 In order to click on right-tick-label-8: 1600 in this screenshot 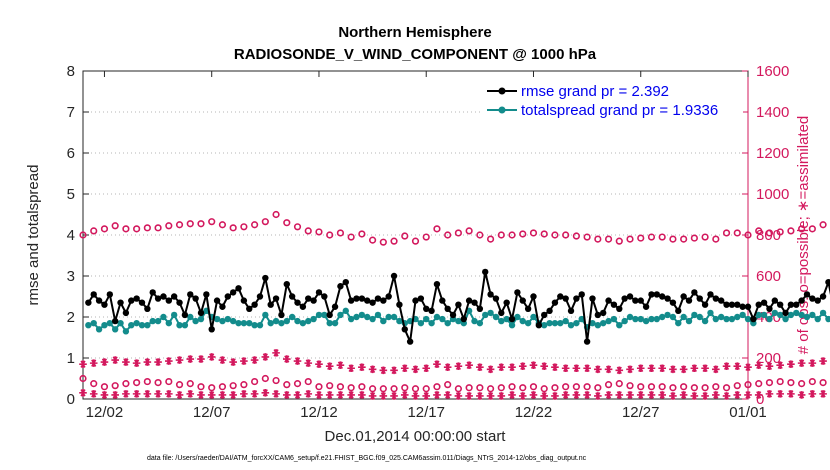, I will do `click(772, 71)`.